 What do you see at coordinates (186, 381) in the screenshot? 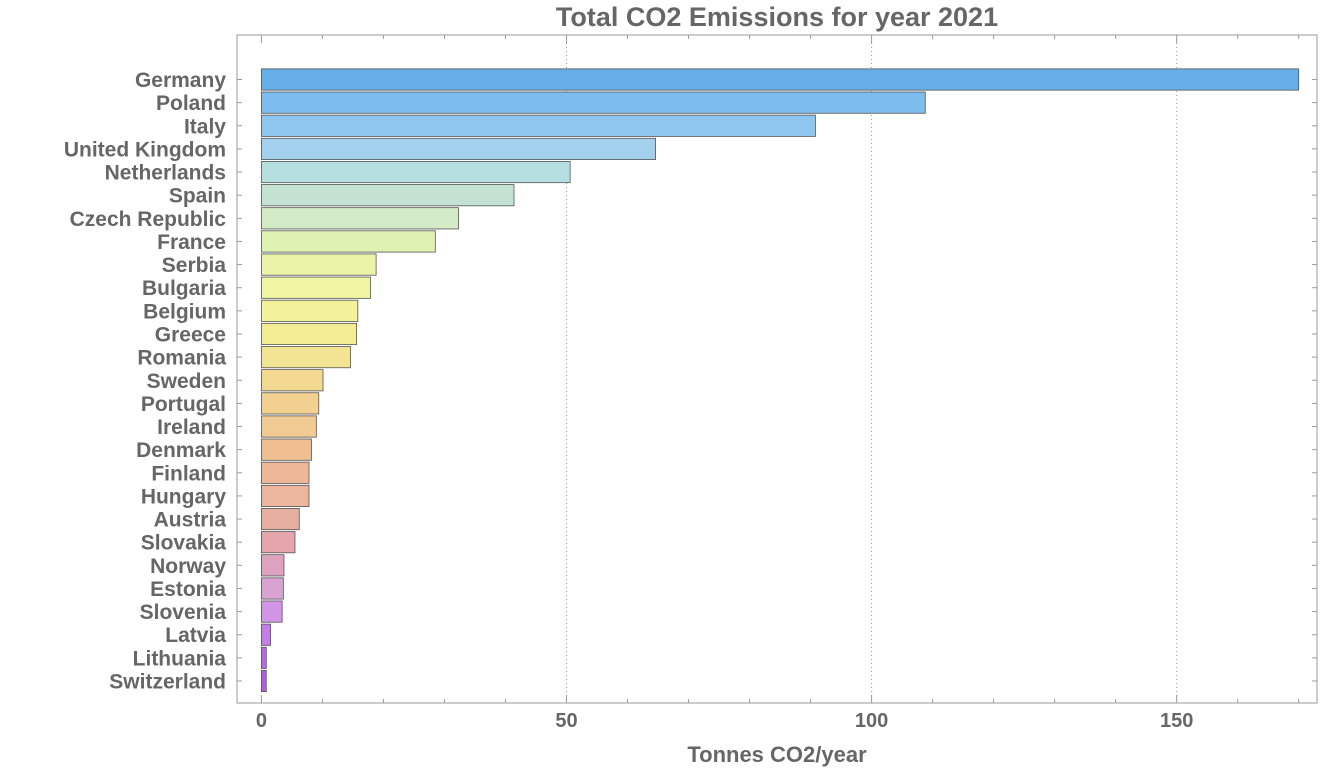
I see `category-label: Sweden` at bounding box center [186, 381].